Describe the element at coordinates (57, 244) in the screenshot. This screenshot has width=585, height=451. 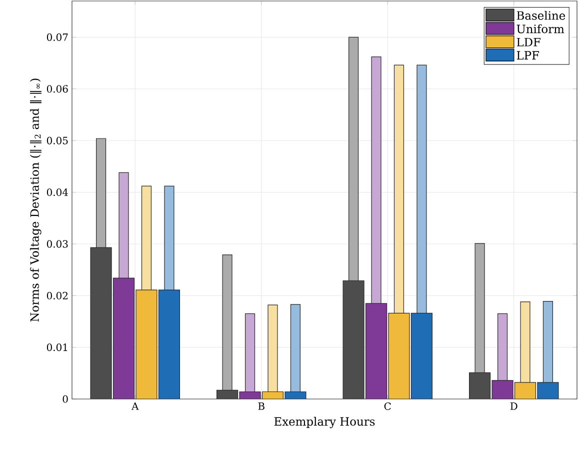
I see `y-tick-label: 0.03` at that location.